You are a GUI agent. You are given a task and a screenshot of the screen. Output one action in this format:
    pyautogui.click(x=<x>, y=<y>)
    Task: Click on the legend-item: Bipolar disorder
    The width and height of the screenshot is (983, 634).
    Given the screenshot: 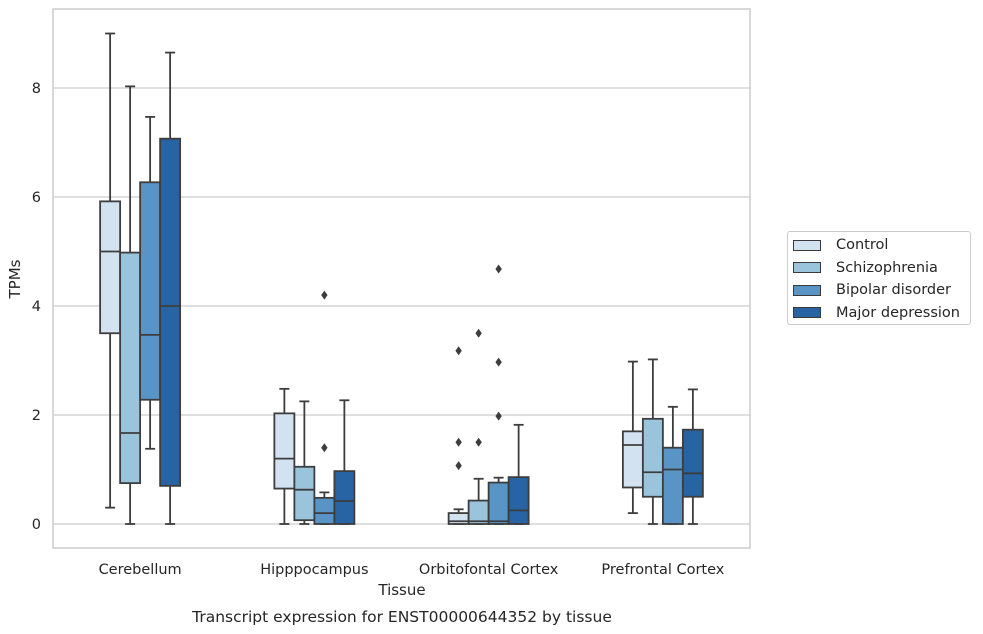 What is the action you would take?
    pyautogui.click(x=872, y=290)
    